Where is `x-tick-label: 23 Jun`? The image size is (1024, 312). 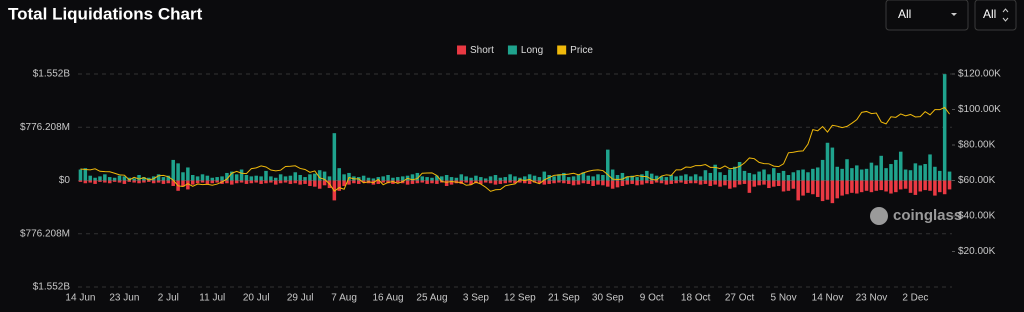 x-tick-label: 23 Jun is located at coordinates (124, 298).